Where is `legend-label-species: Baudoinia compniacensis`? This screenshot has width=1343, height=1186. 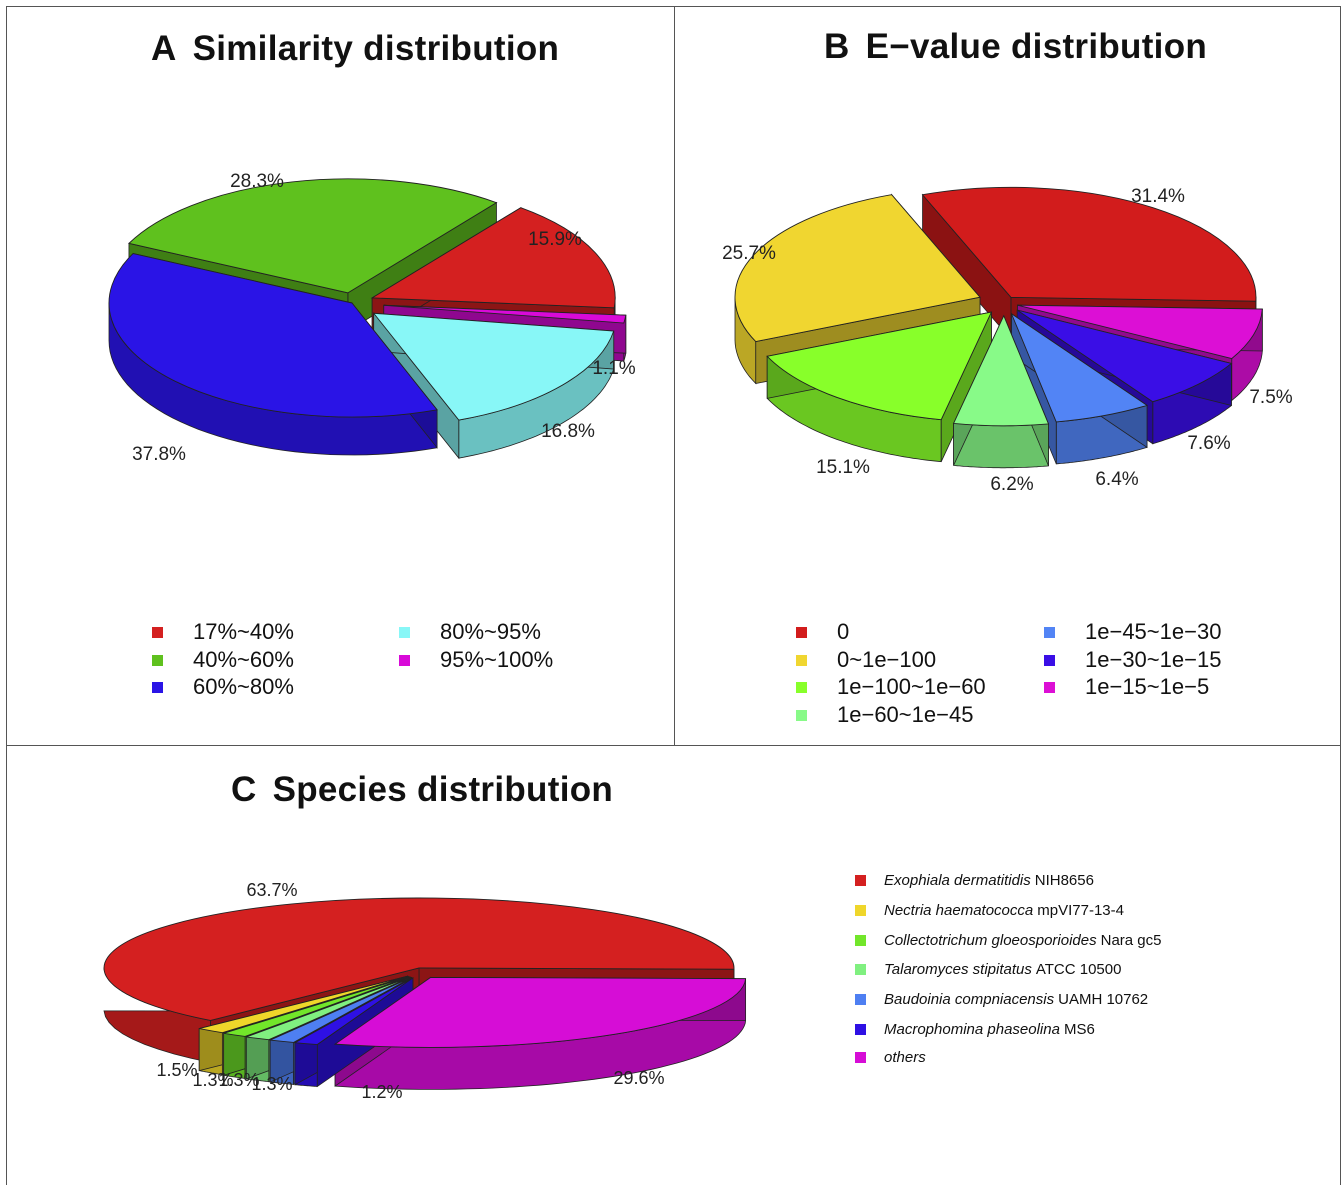
legend-label-species: Baudoinia compniacensis is located at coordinates (969, 999).